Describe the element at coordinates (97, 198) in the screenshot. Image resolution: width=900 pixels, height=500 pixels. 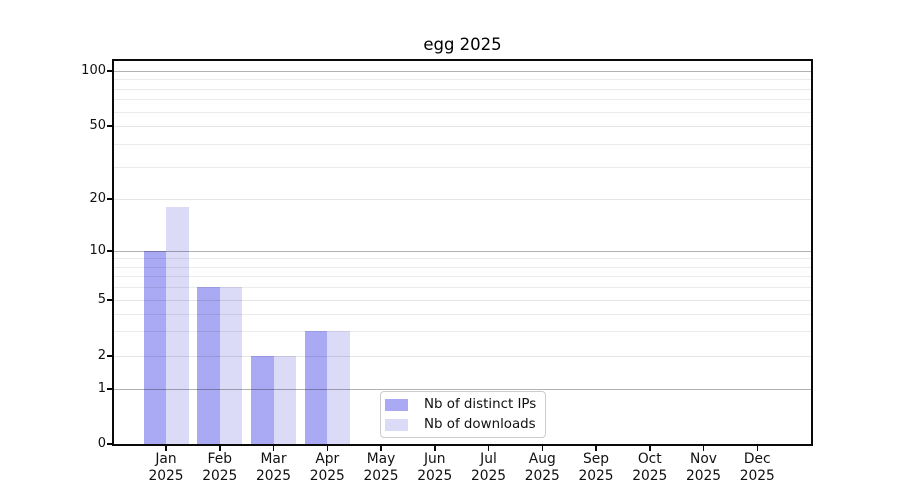
I see `y-axis-tick-label: 20` at that location.